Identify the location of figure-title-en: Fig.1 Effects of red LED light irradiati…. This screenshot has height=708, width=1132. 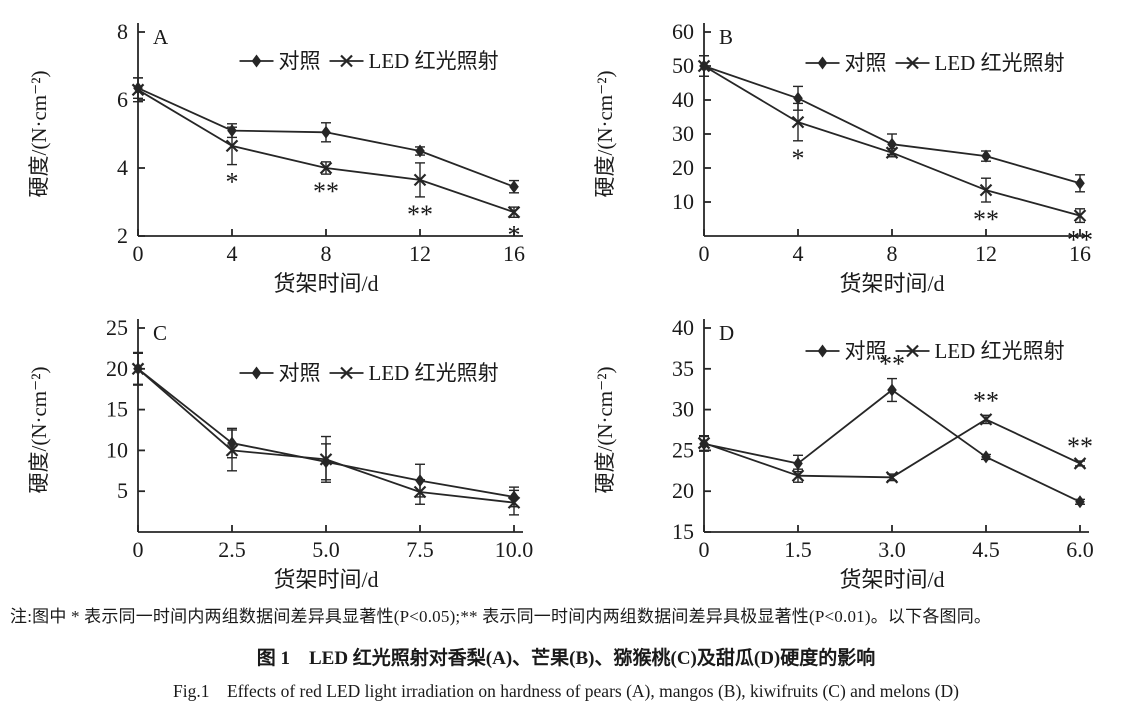
(566, 691).